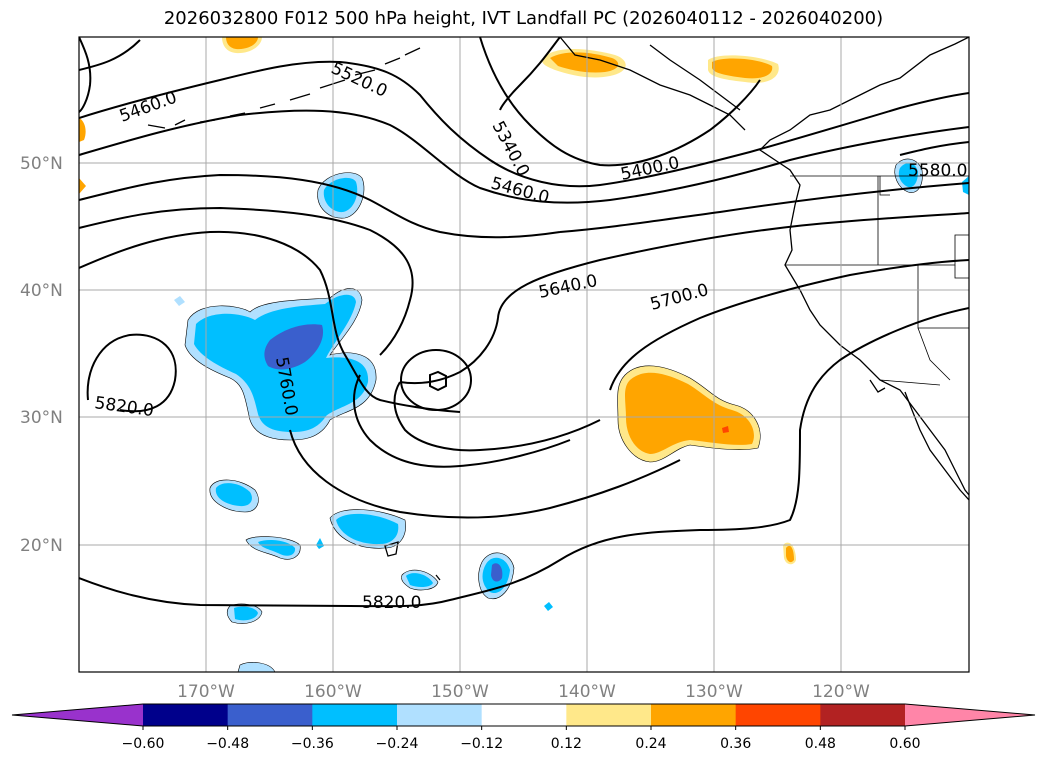 The image size is (1047, 765). Describe the element at coordinates (41, 546) in the screenshot. I see `lat-label-20n: 20°N` at that location.